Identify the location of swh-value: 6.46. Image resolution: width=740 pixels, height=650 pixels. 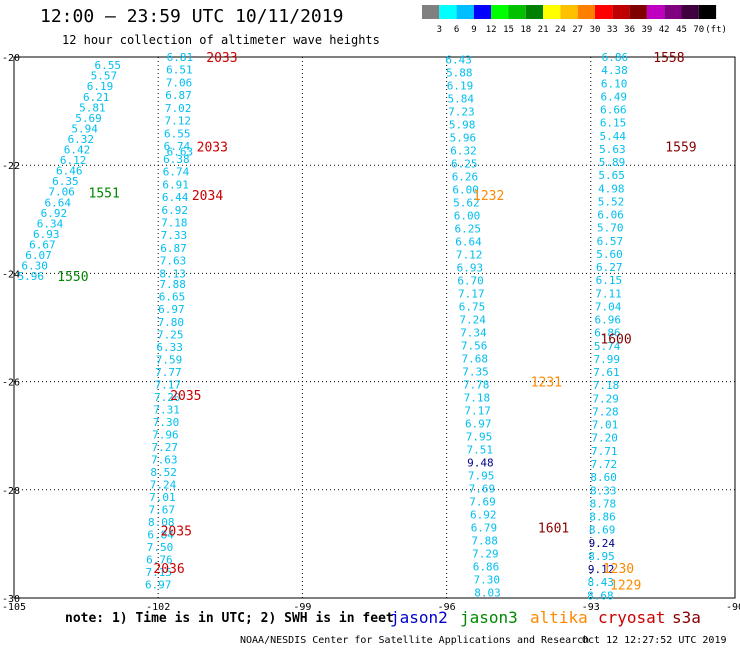
(69, 171).